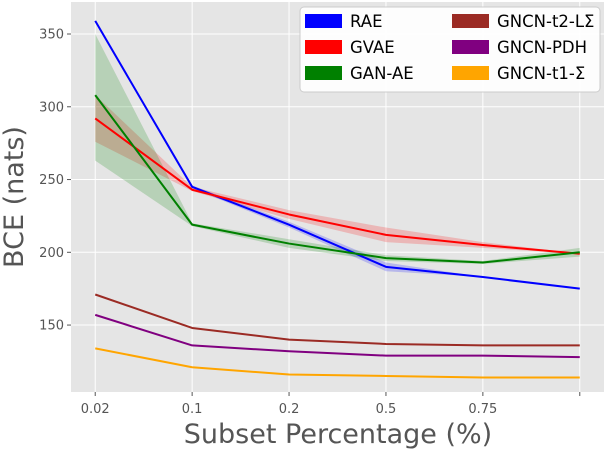  I want to click on legend-label-gncn-t2-l: GNCN-t2-LΣ, so click(546, 21).